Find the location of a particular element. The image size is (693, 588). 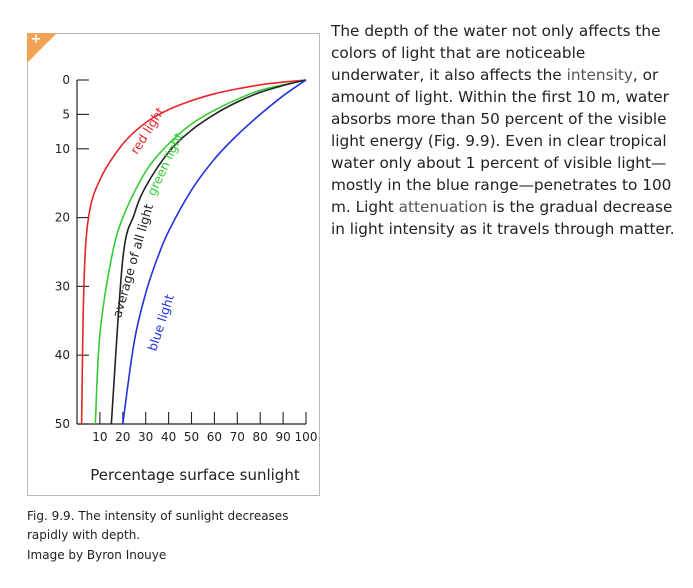

x-tick-label: 30 is located at coordinates (145, 437).